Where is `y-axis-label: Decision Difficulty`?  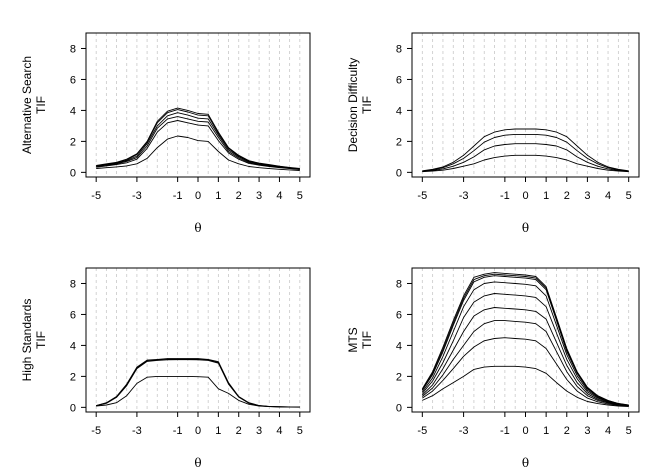
y-axis-label: Decision Difficulty is located at coordinates (353, 105).